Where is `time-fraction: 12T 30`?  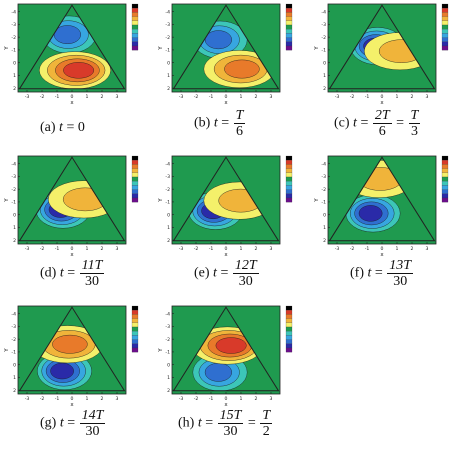 time-fraction: 12T 30 is located at coordinates (245, 273).